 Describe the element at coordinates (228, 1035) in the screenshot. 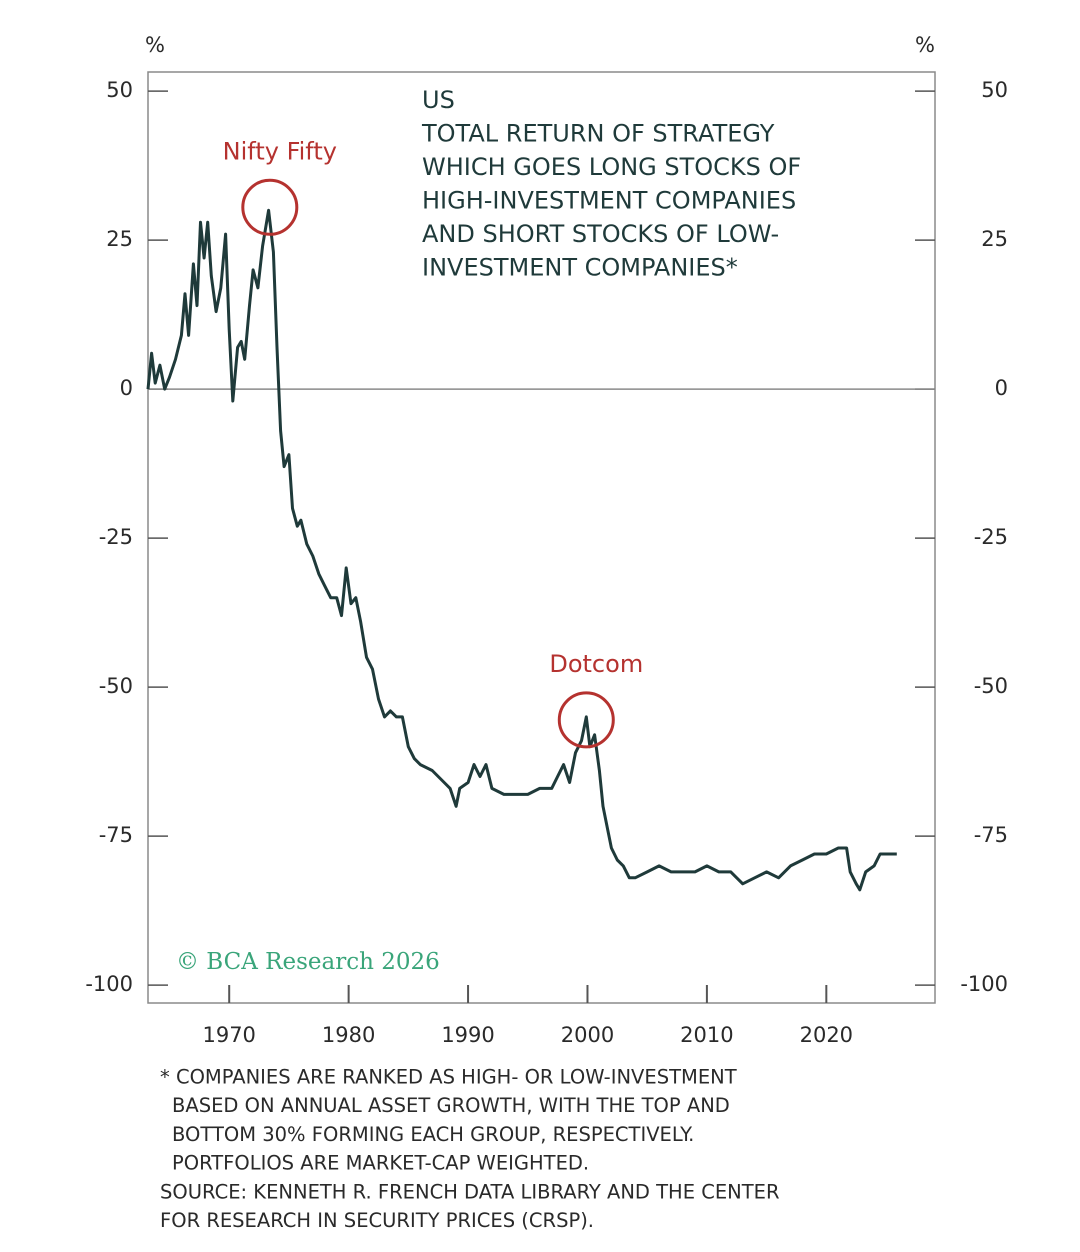

I see `x-tick-label: 1970` at that location.